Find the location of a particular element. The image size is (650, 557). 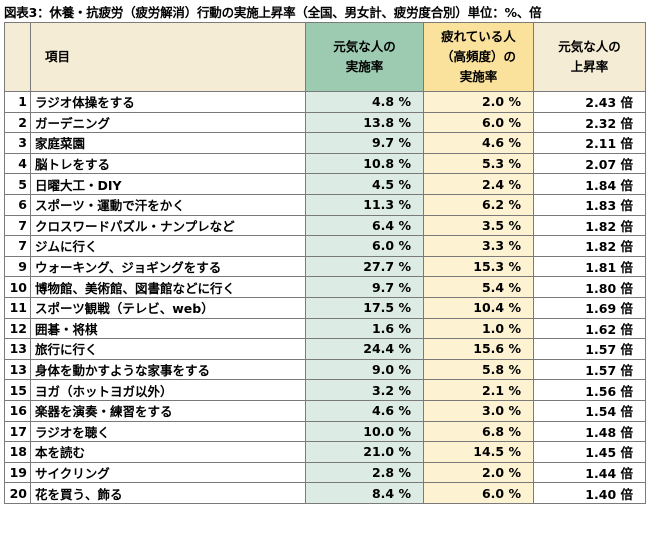

table-row: 7 ジムに行く 6.0 % 3.3 % 1.82 倍 is located at coordinates (325, 246).